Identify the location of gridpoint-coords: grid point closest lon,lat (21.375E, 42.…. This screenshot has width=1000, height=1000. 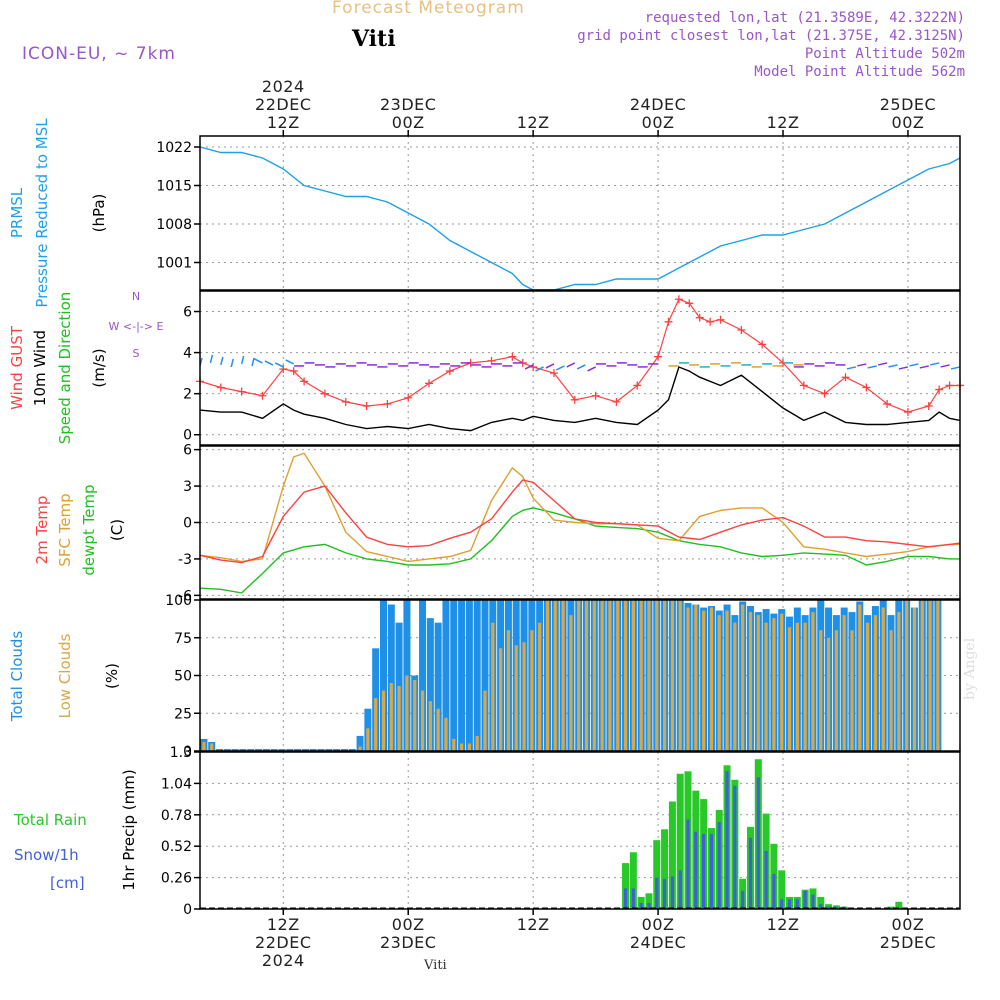
(771, 36).